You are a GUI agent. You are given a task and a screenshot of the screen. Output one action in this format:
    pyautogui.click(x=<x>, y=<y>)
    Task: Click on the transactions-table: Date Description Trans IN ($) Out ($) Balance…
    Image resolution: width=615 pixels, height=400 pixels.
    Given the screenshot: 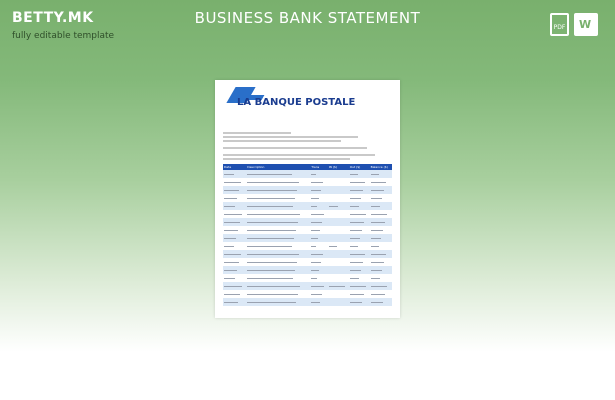 What is the action you would take?
    pyautogui.click(x=307, y=235)
    